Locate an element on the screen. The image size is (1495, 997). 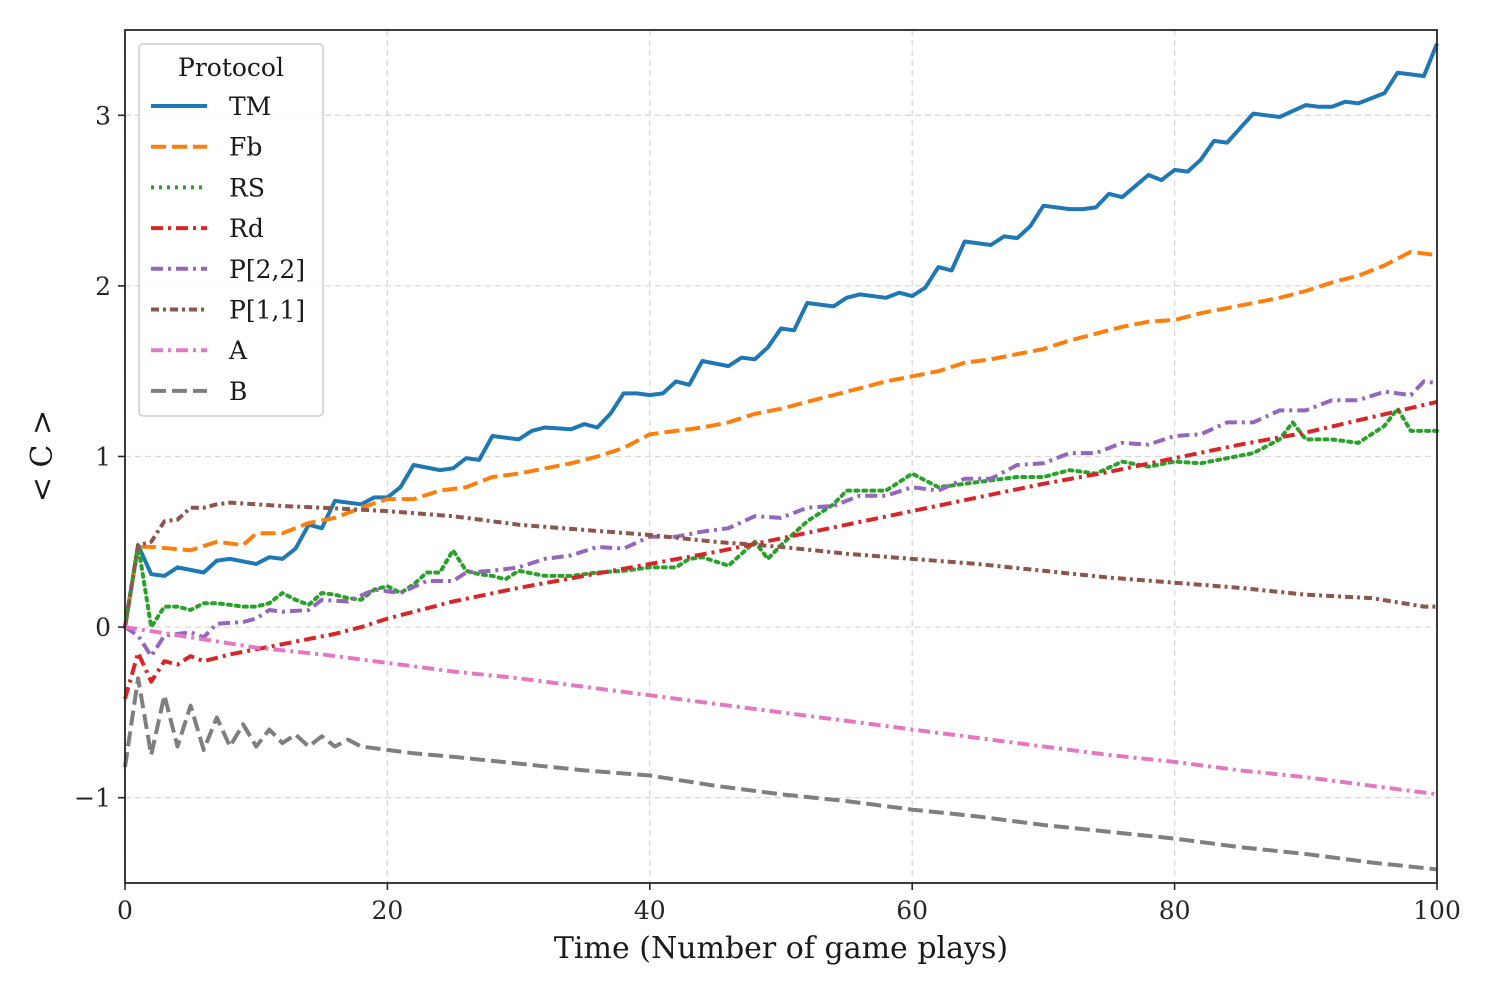
x-tick-label: 100 is located at coordinates (1437, 910).